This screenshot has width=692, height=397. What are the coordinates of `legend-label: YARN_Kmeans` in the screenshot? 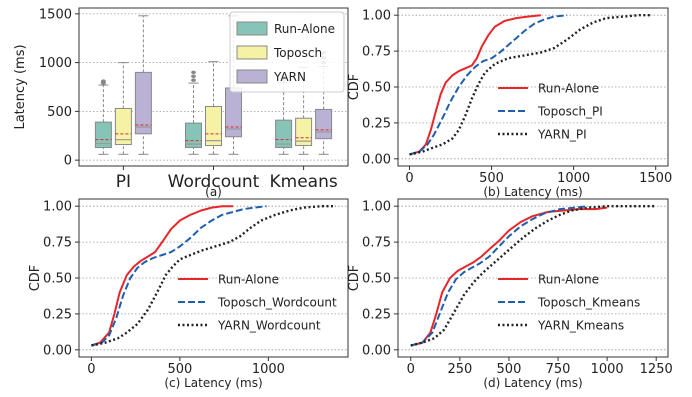 It's located at (580, 326).